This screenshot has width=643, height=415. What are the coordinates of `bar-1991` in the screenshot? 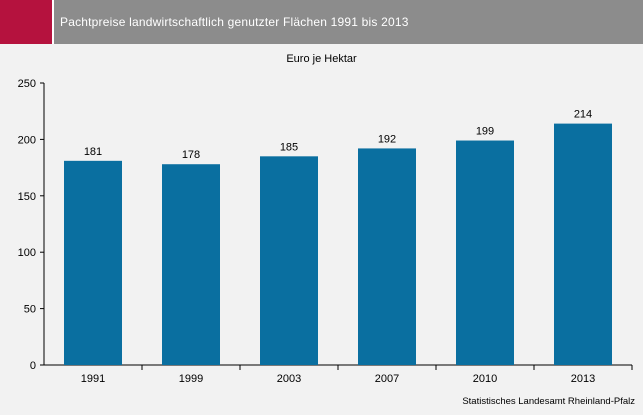 It's located at (93, 262).